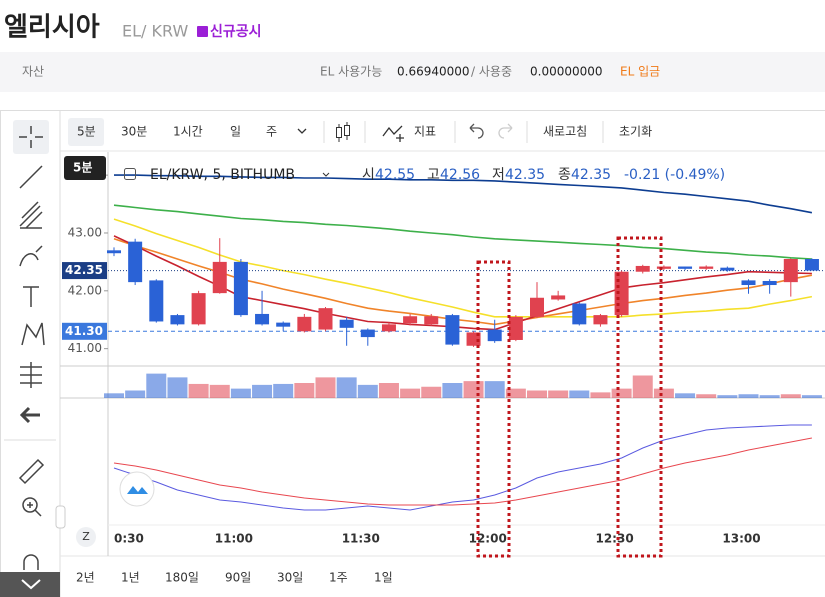  Describe the element at coordinates (565, 132) in the screenshot. I see `refresh: 새로고침` at that location.